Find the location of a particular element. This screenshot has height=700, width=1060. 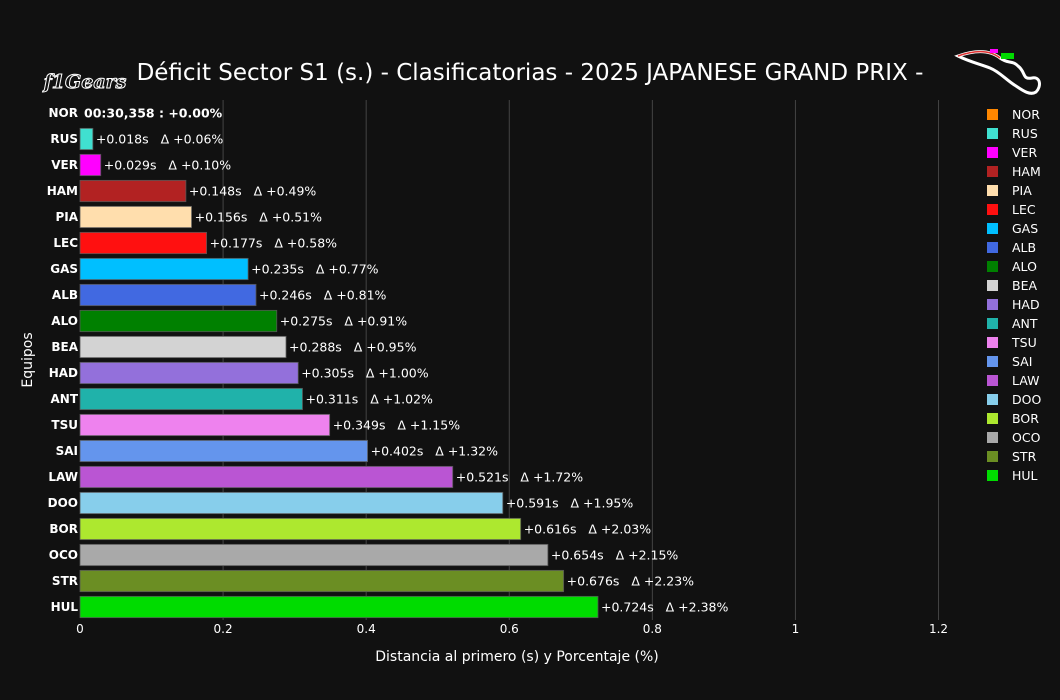

data-label: +0.591s Δ +1.95% is located at coordinates (570, 503).